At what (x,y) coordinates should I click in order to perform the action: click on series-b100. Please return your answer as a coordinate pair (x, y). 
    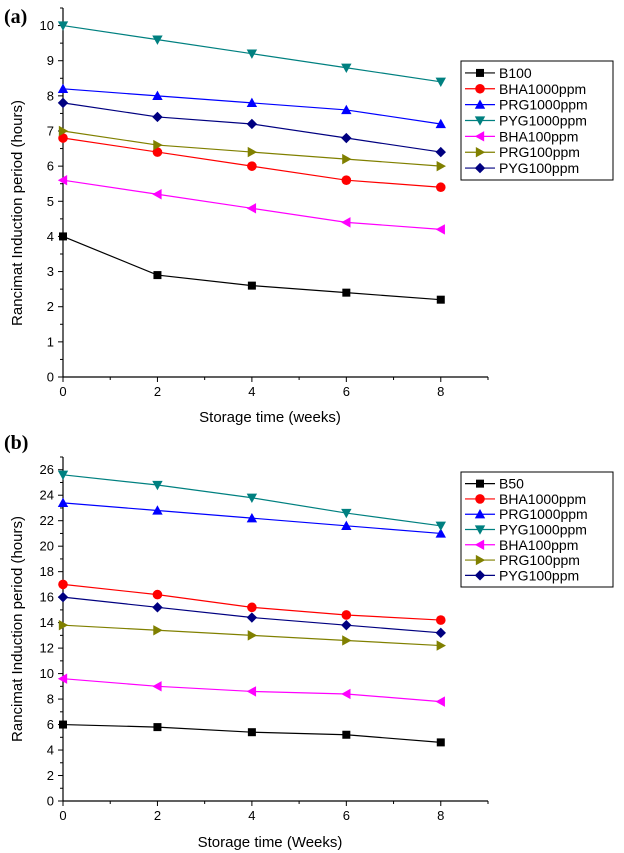
    Looking at the image, I should click on (252, 268).